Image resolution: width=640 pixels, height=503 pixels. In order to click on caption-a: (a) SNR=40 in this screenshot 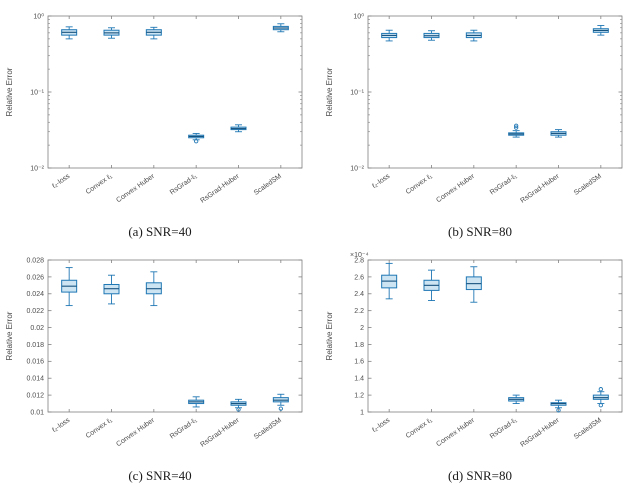, I will do `click(160, 231)`.